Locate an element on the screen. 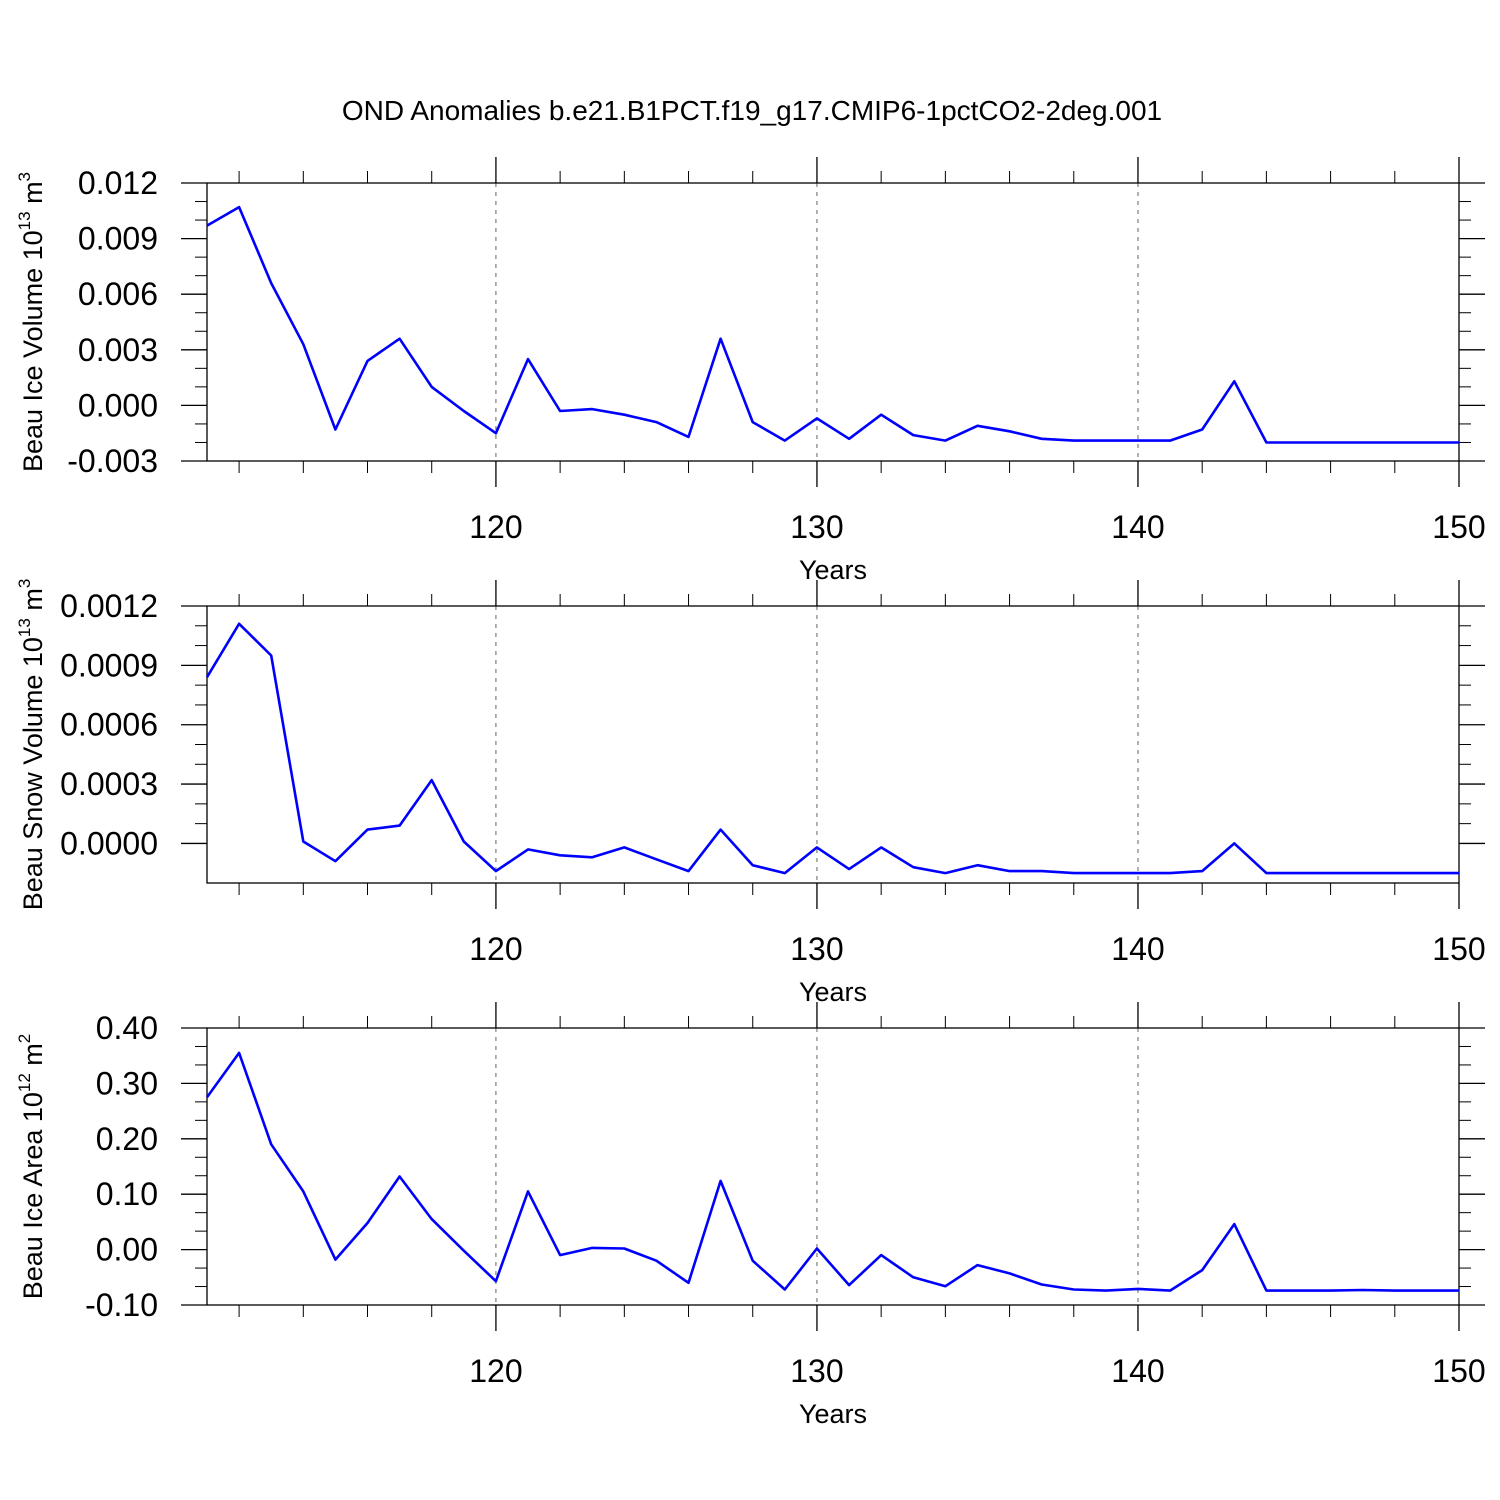  y-tick-label: 0.006 is located at coordinates (118, 294).